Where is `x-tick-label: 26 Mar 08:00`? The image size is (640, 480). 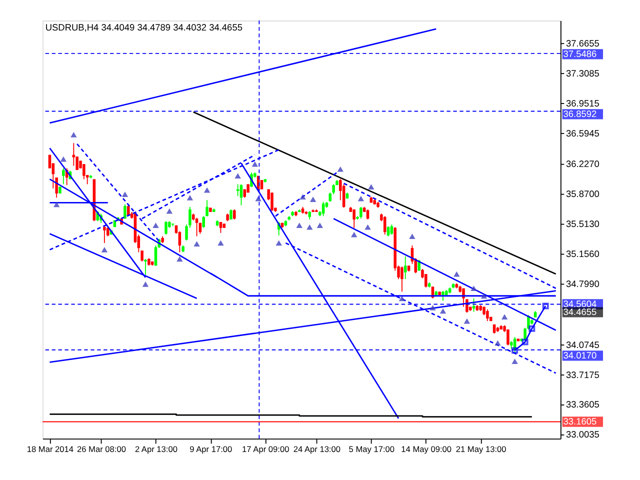 x-tick-label: 26 Mar 08:00 is located at coordinates (101, 449).